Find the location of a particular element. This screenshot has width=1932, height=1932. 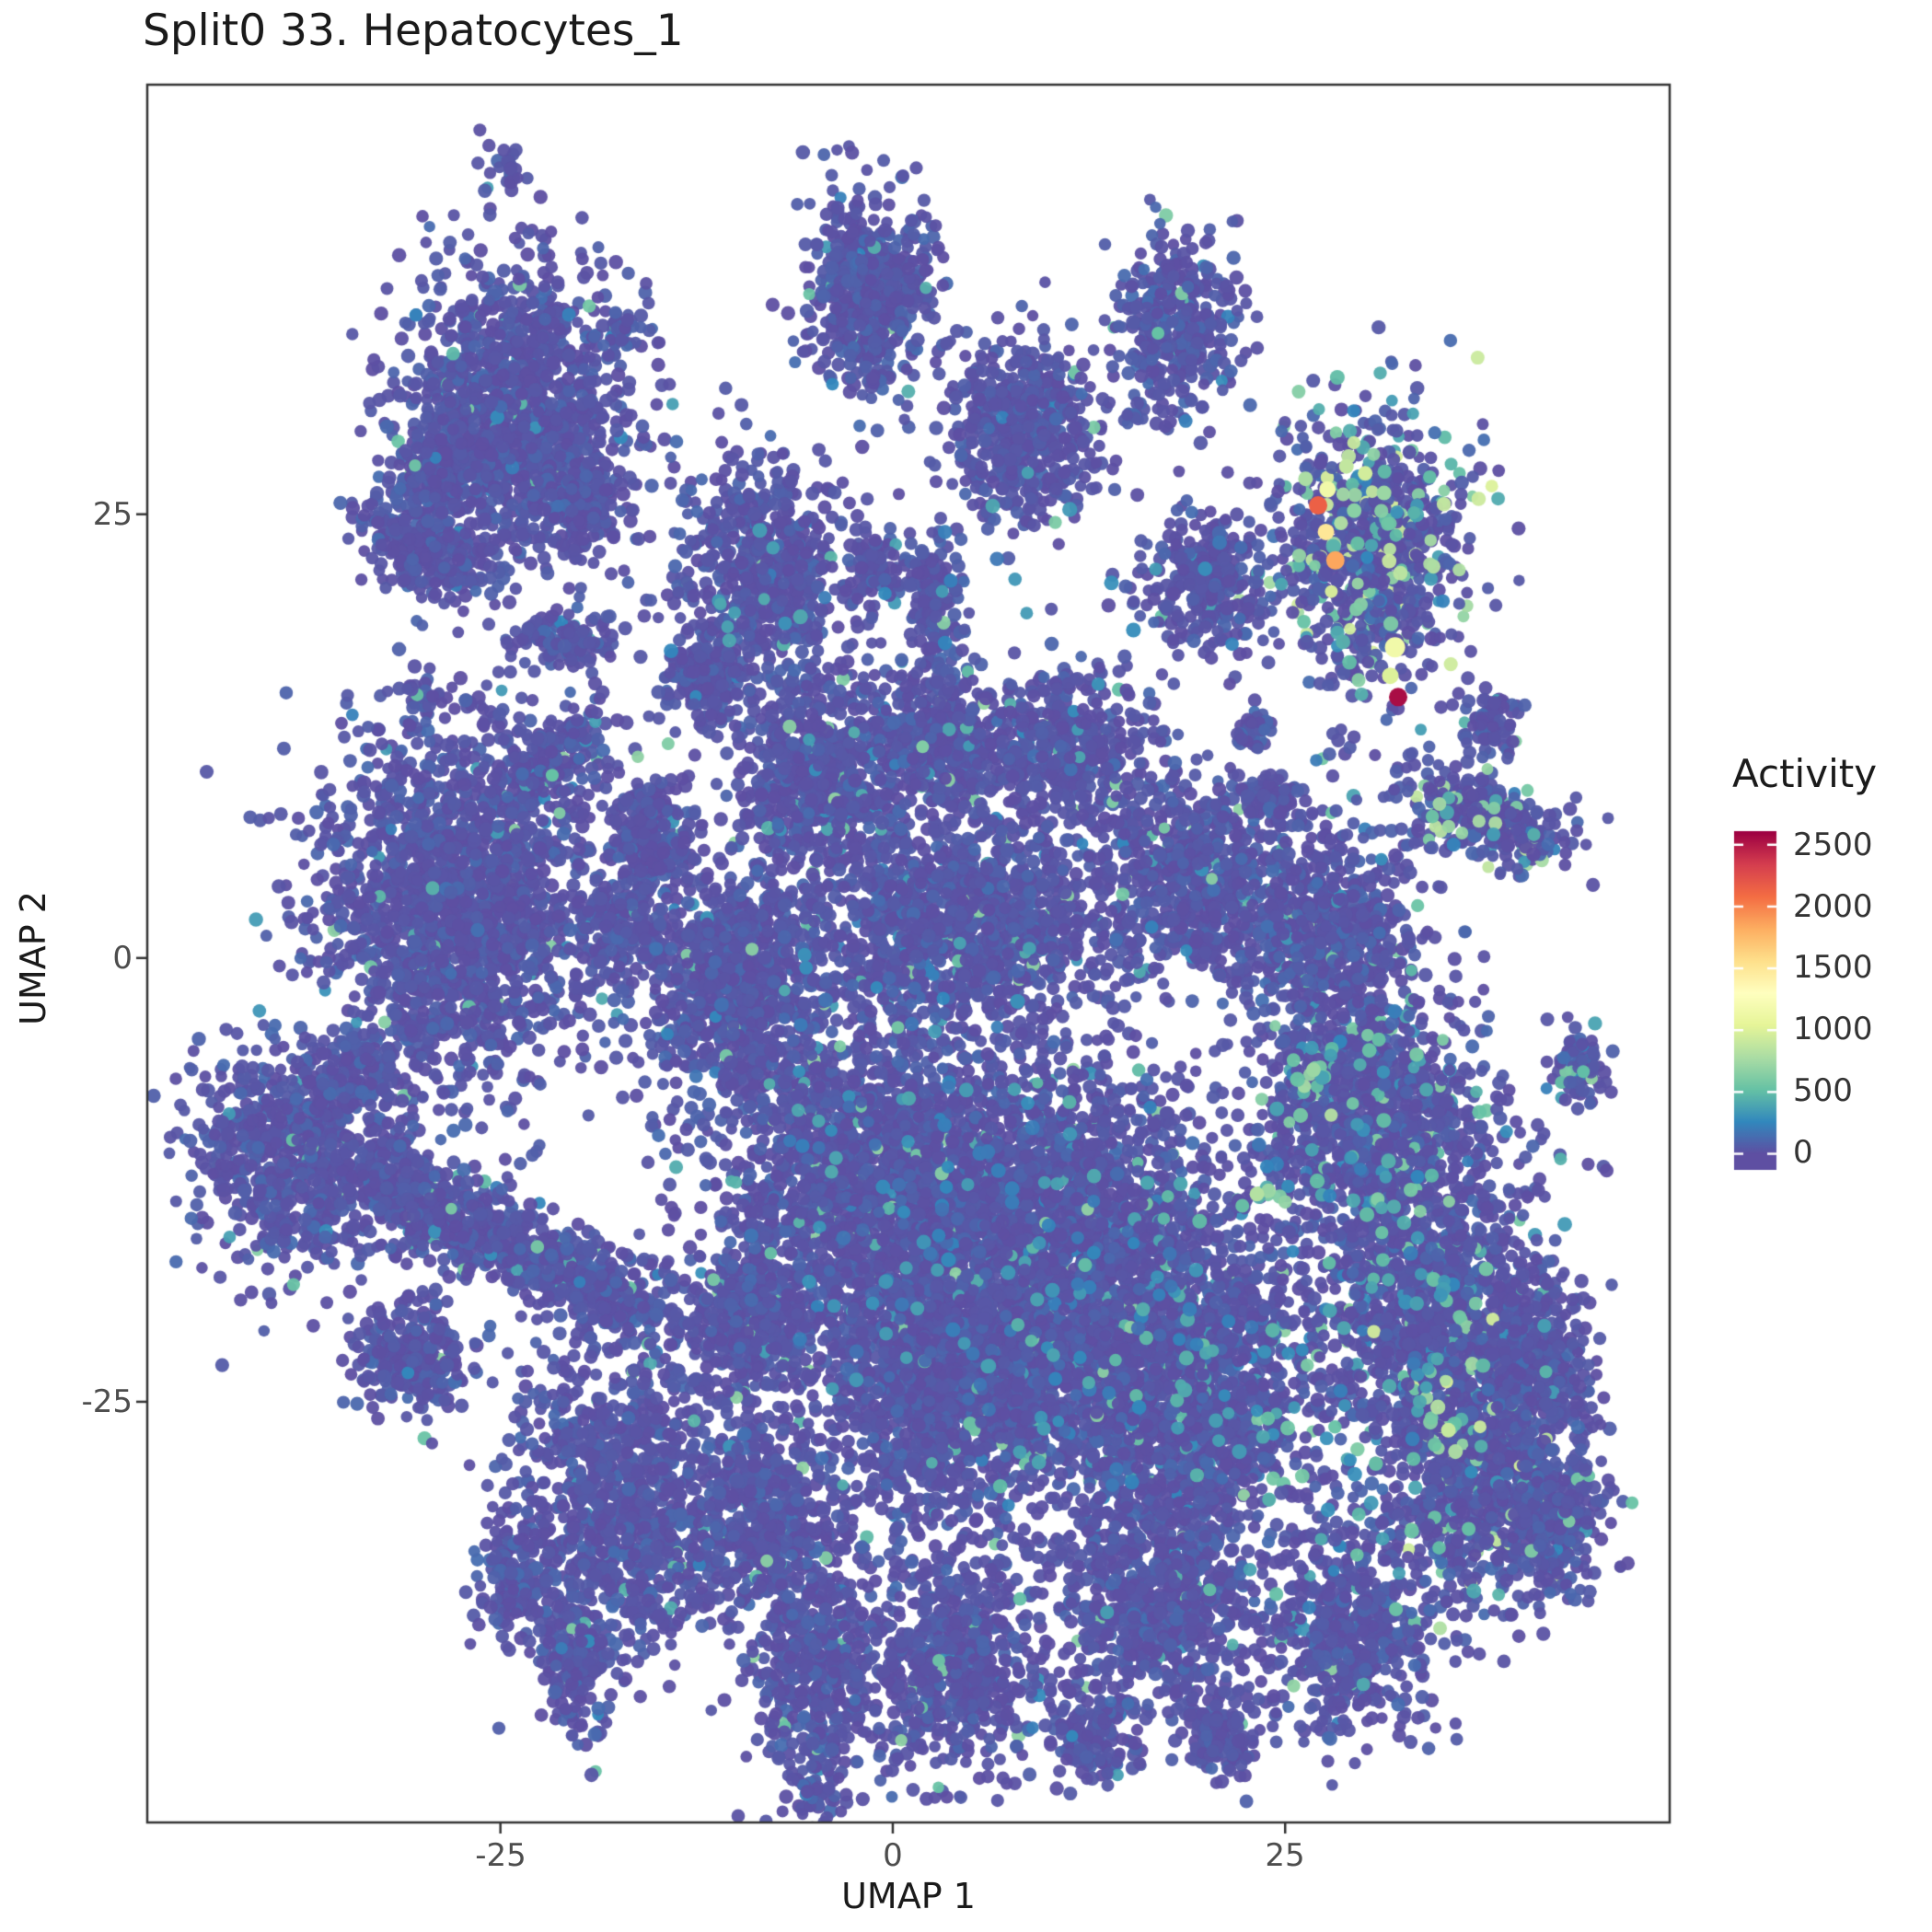

y-tick-label: 25 is located at coordinates (113, 515).